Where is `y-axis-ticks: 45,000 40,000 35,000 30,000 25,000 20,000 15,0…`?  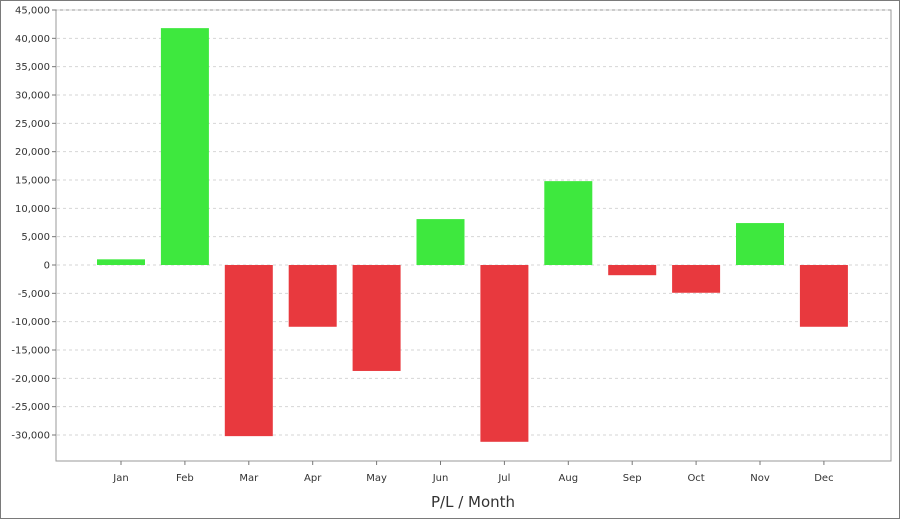
y-axis-ticks: 45,000 40,000 35,000 30,000 25,000 20,000 15,0… is located at coordinates (33, 224).